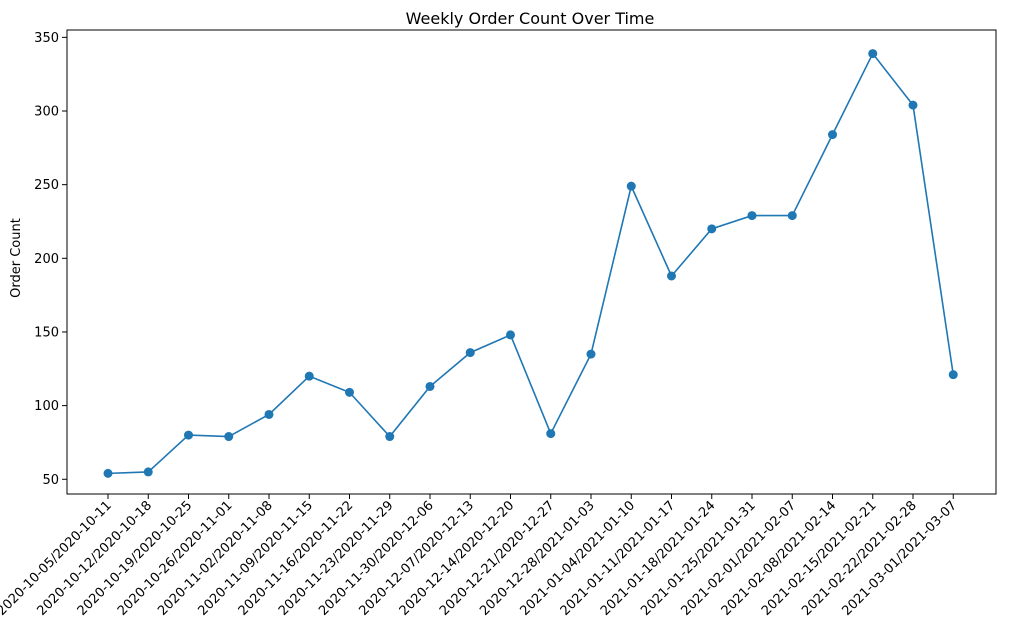  Describe the element at coordinates (46, 332) in the screenshot. I see `y-tick-label: 150` at that location.